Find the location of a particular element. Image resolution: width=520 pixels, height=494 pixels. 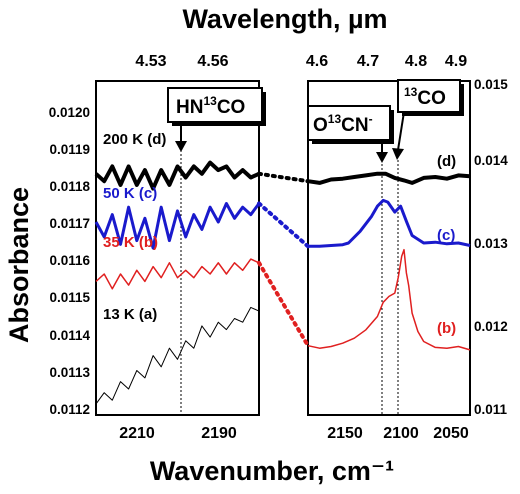

callout-label: HN13CO is located at coordinates (210, 106).